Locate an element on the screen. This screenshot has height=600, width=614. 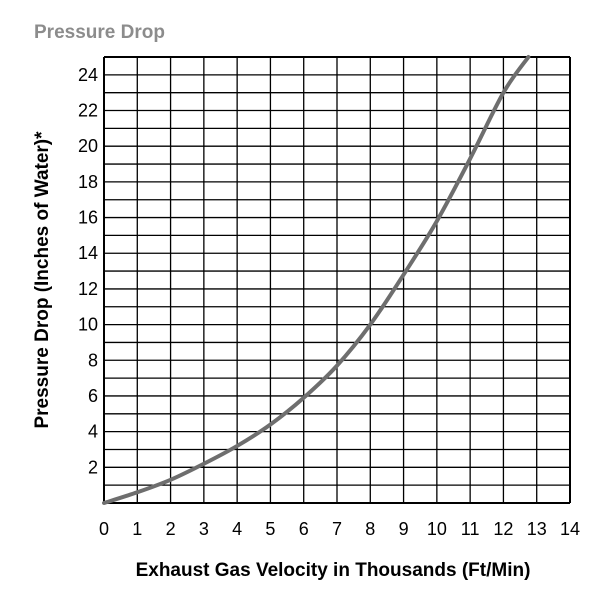
x-tick-label: 13 is located at coordinates (537, 529).